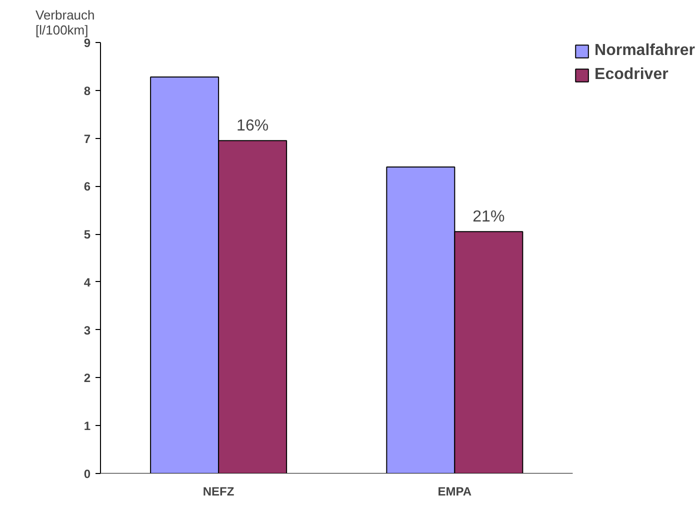 This screenshot has height=518, width=699. Describe the element at coordinates (87, 330) in the screenshot. I see `y-tick-label: 3` at that location.